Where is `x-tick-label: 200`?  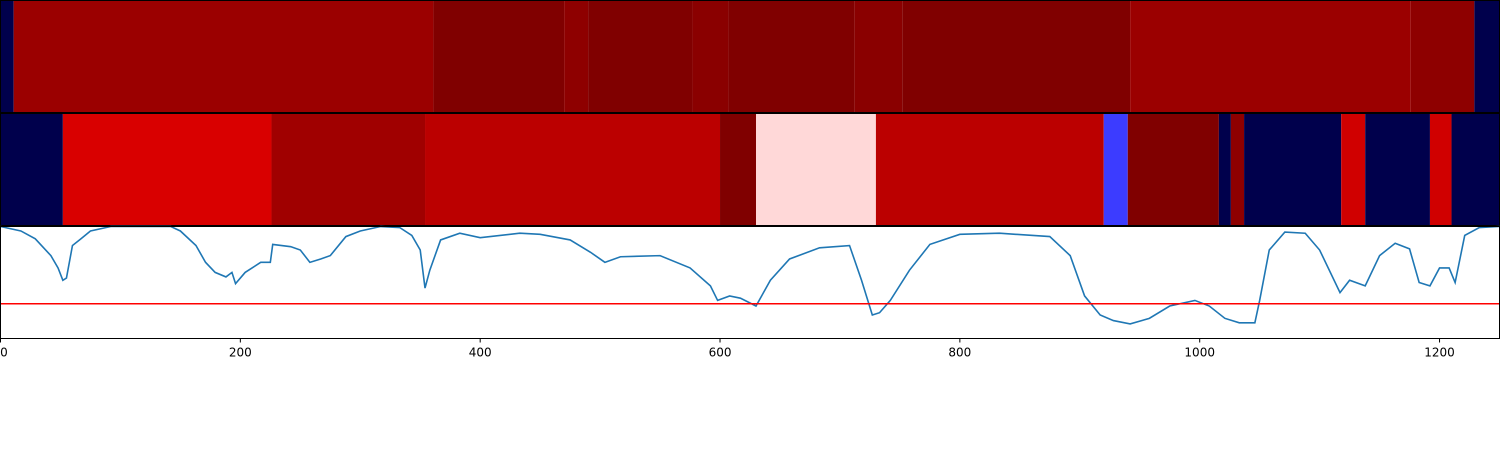
x-tick-label: 200 is located at coordinates (240, 353).